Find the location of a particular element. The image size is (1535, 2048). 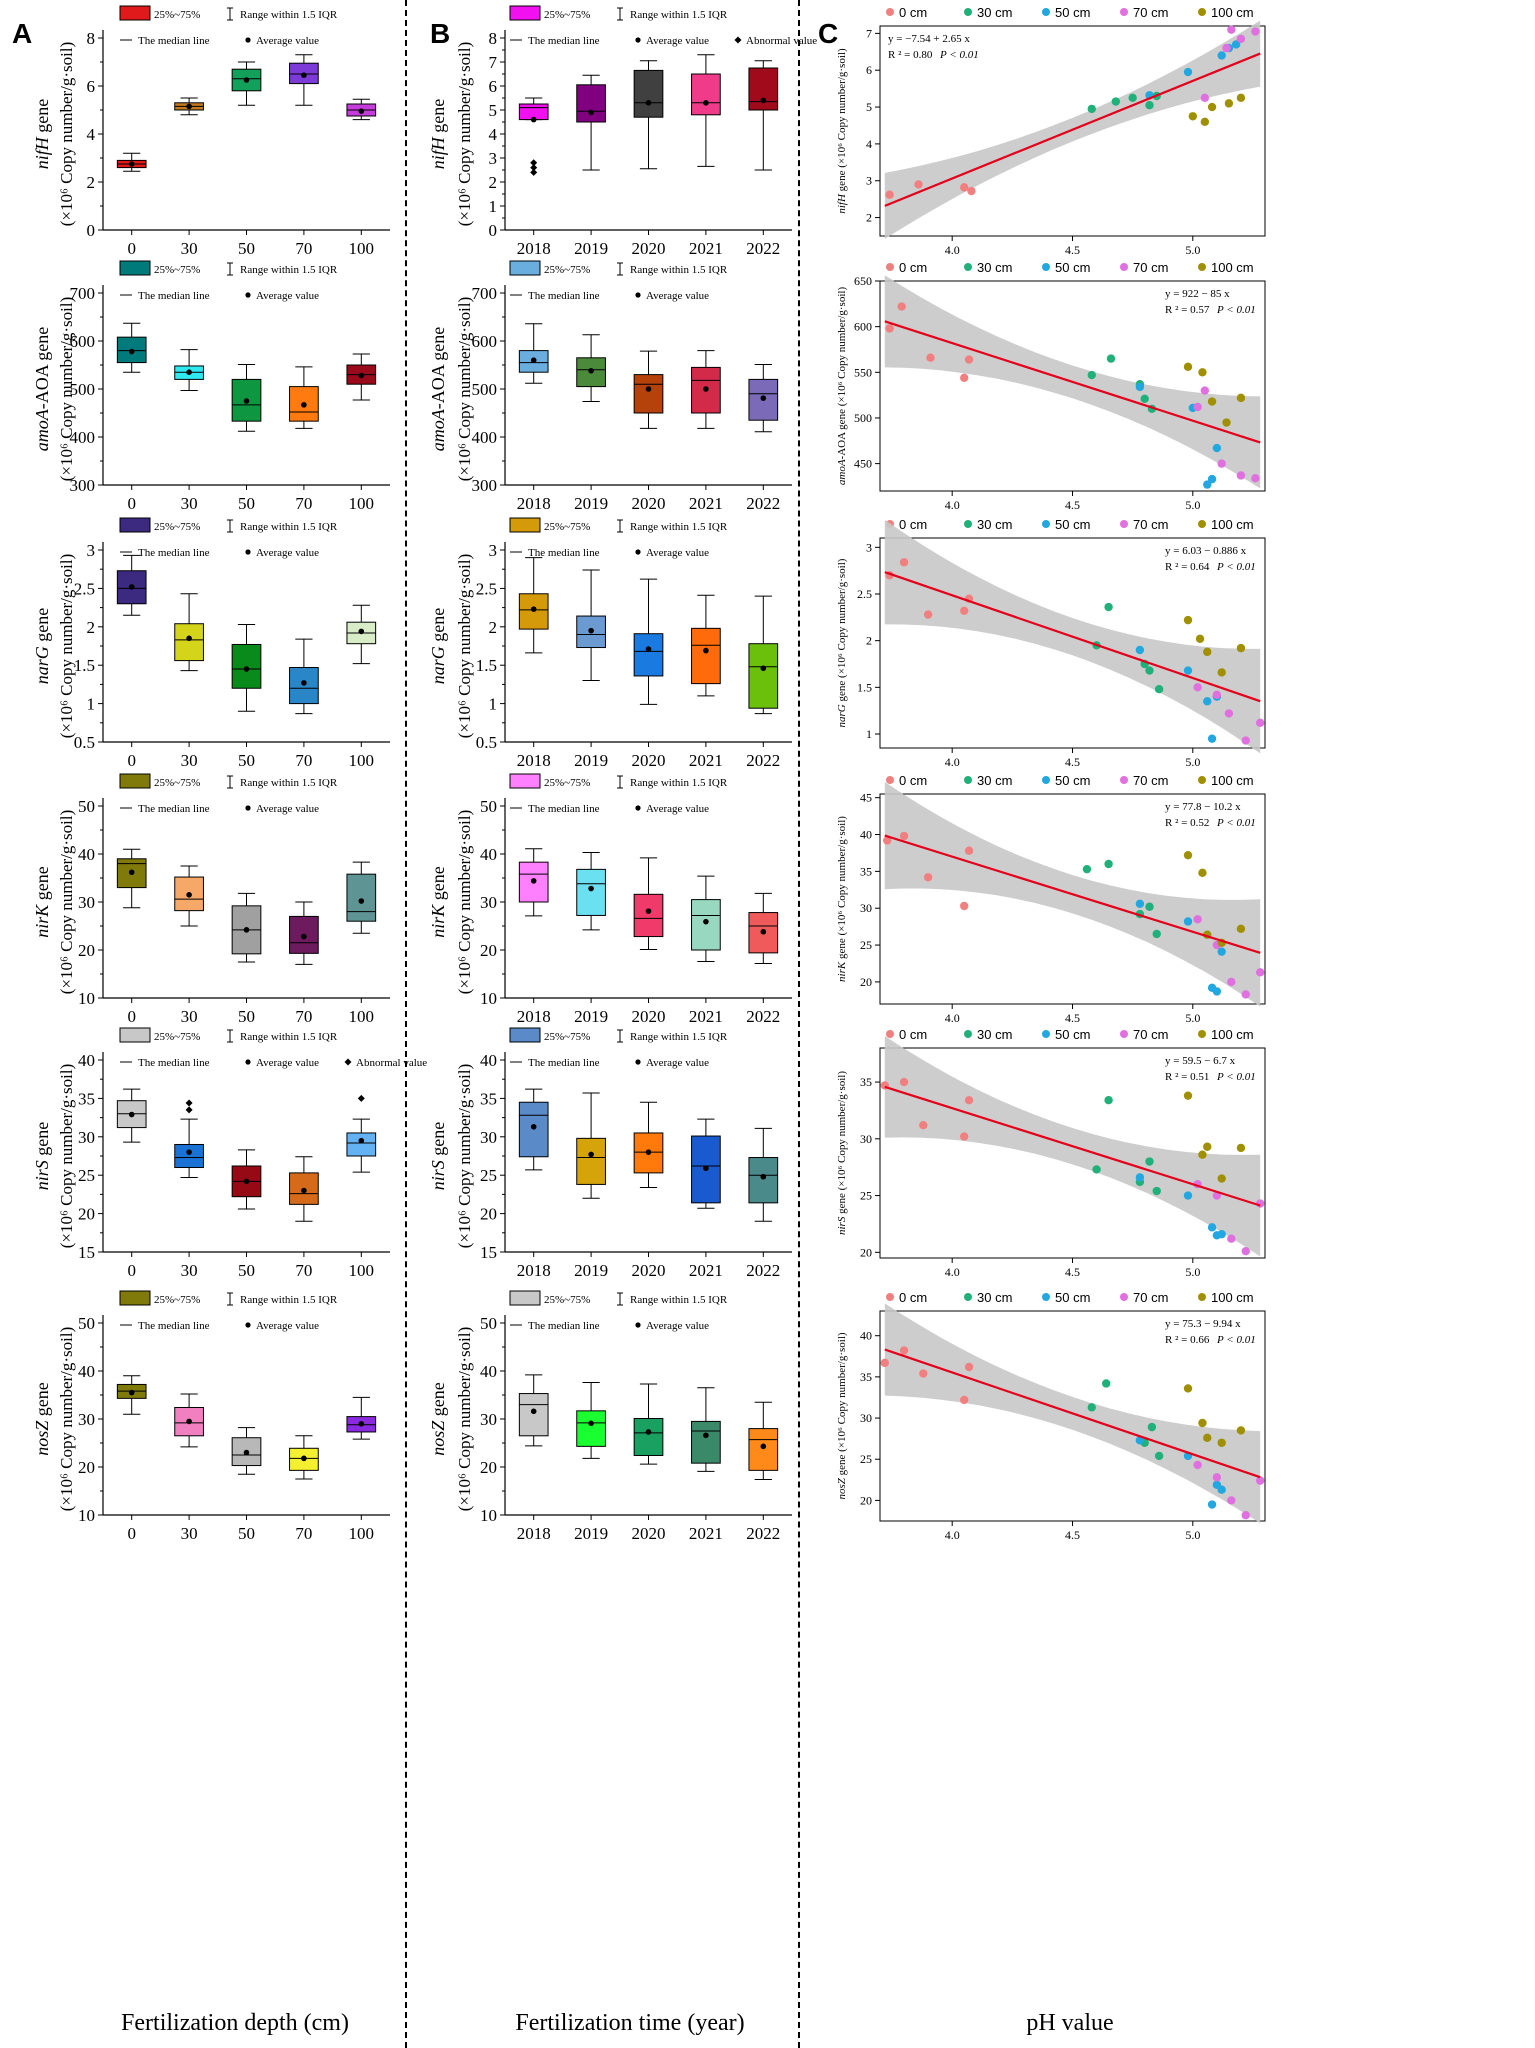

legend-average-icon is located at coordinates (638, 40).